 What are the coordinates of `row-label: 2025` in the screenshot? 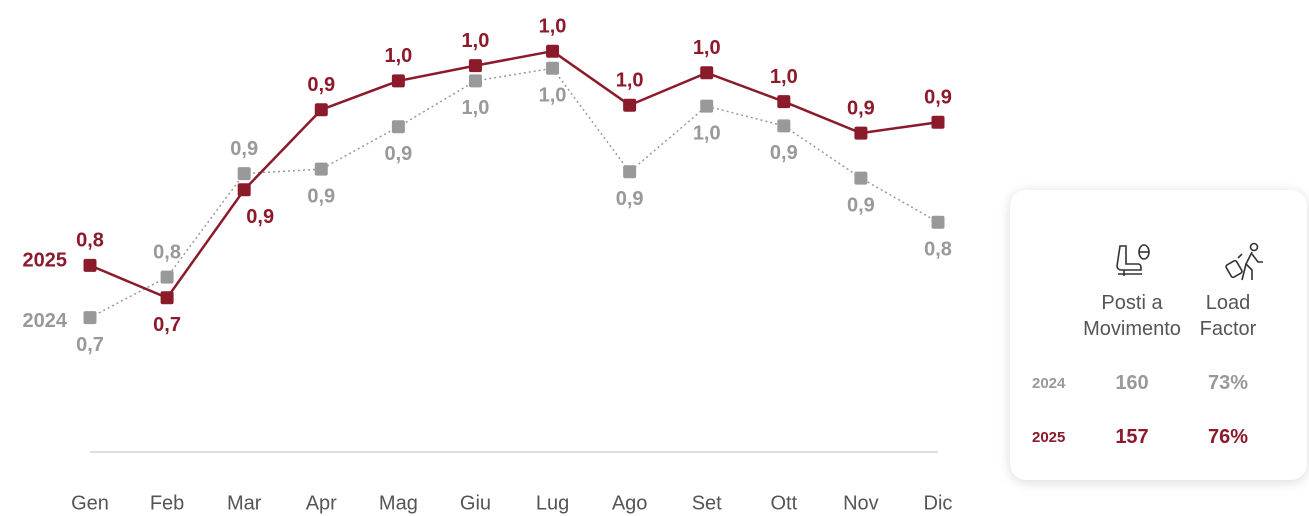 It's located at (1049, 437).